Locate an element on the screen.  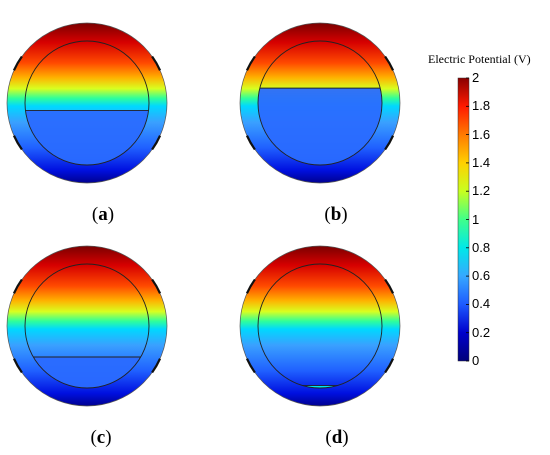
panel-label-d: (d) is located at coordinates (337, 437).